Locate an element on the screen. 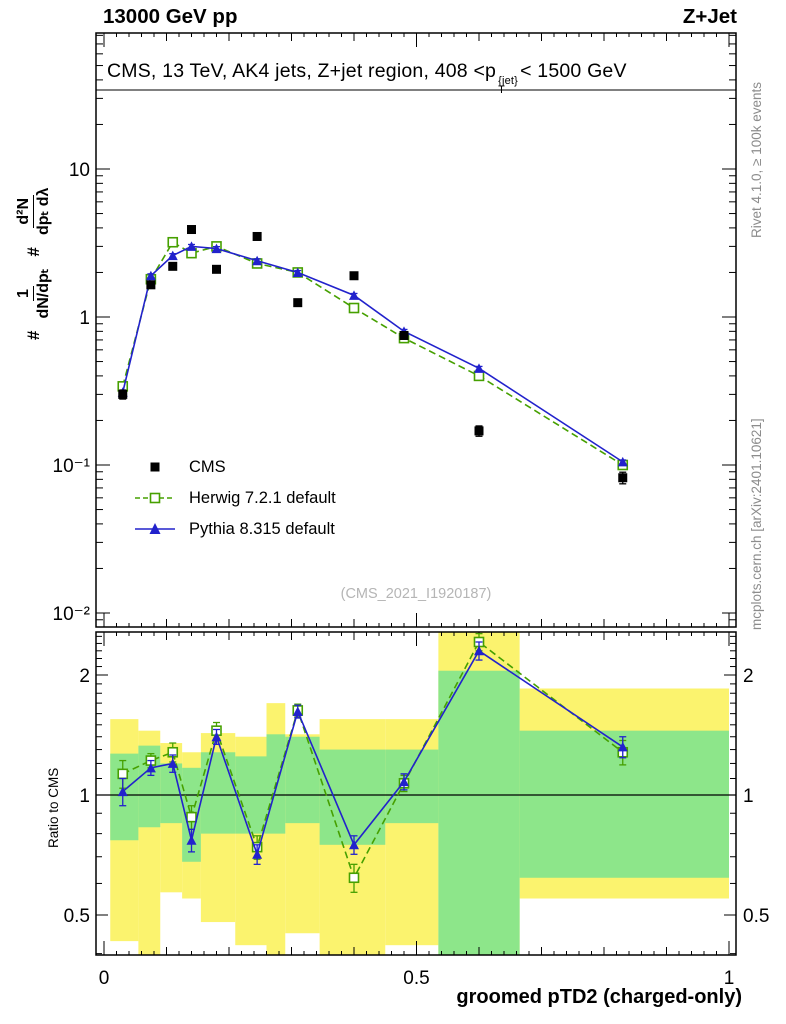  rivet-version-note: Rivet 4.1.0, ≥ 100k events is located at coordinates (756, 160).